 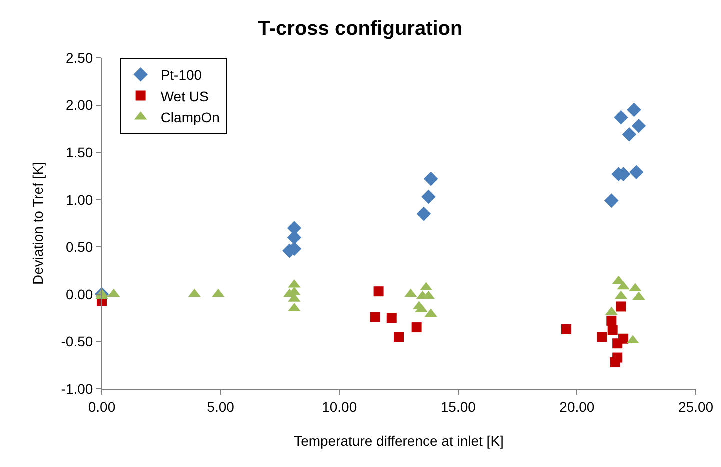 What do you see at coordinates (80, 58) in the screenshot?
I see `y-tick-label: 2.50` at bounding box center [80, 58].